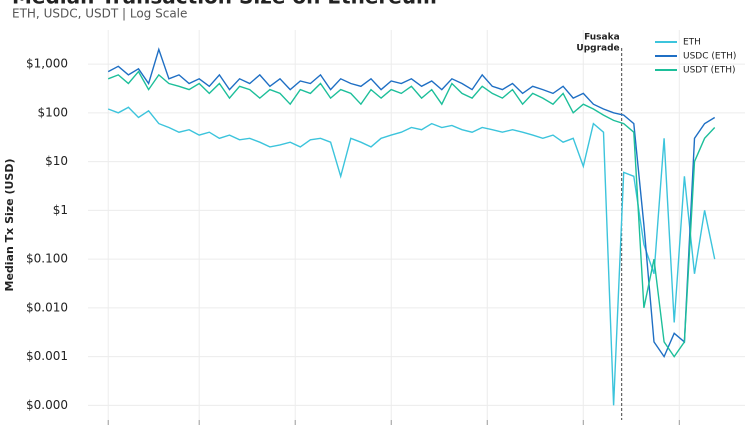  Describe the element at coordinates (709, 57) in the screenshot. I see `legend-label: USDC (ETH)` at that location.